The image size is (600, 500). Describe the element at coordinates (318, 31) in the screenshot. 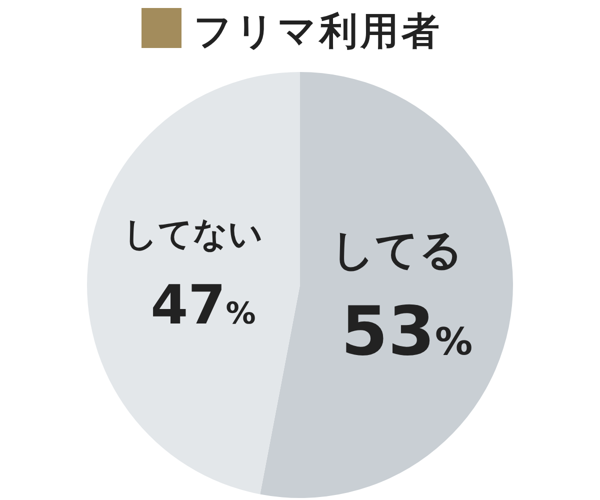

I see `title: フリマ利用者` at that location.